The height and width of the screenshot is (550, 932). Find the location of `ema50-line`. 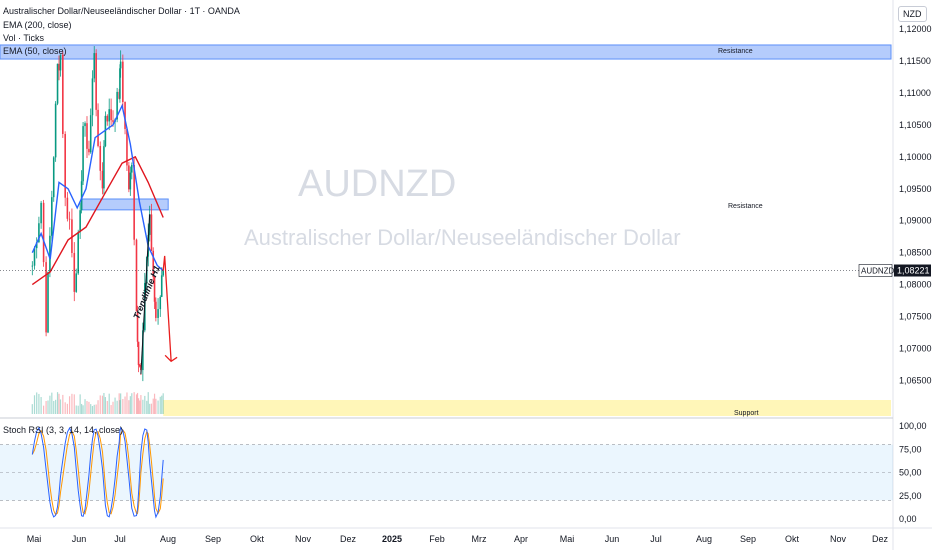

ema50-line is located at coordinates (97, 187).